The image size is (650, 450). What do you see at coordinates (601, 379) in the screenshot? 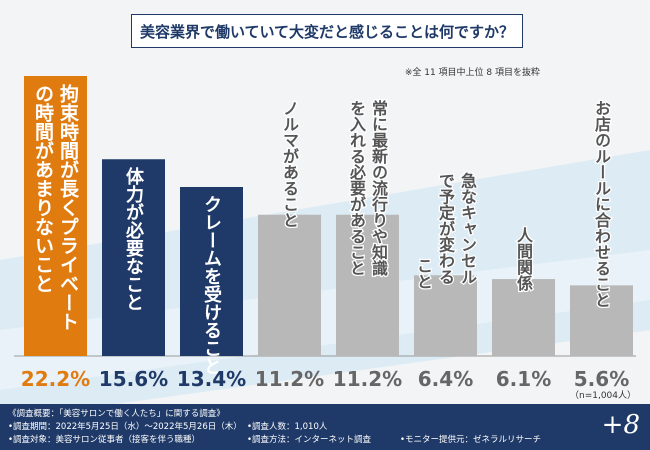
I see `value-label-8: 5.6%` at bounding box center [601, 379].